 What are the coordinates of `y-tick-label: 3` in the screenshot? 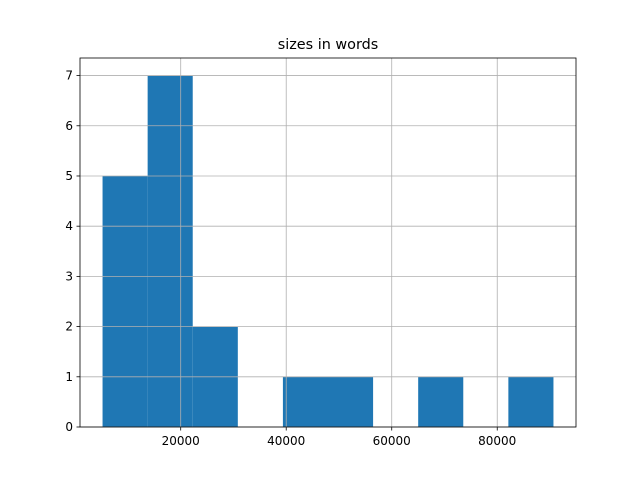 It's located at (69, 276).